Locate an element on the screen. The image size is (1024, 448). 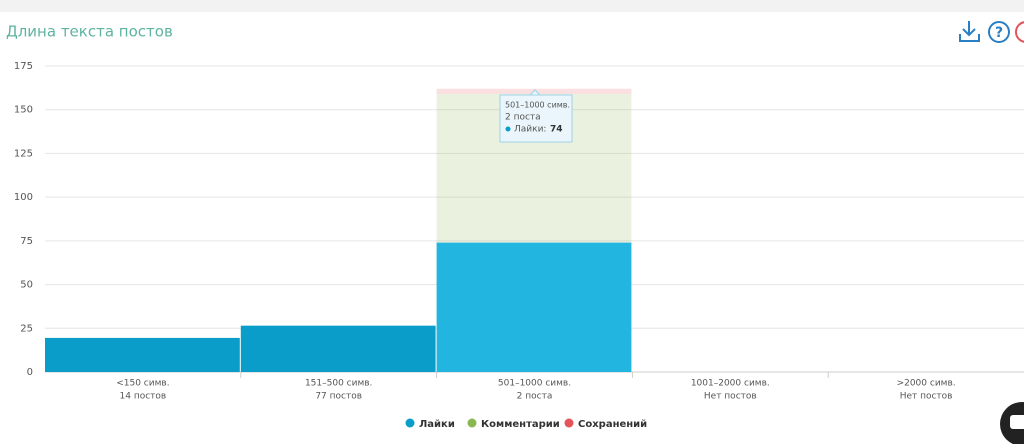
tooltip-value: 74 is located at coordinates (556, 130).